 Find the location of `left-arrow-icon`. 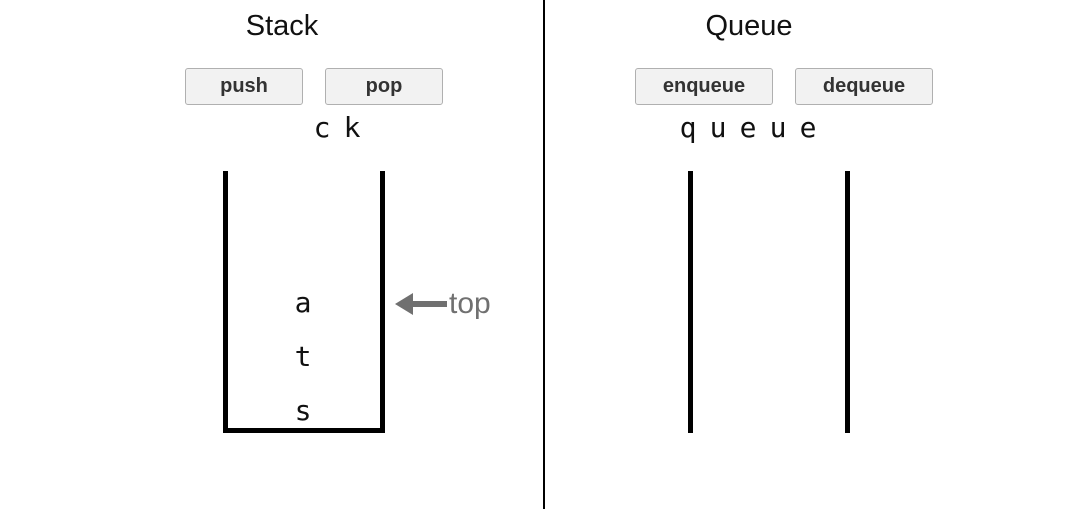

left-arrow-icon is located at coordinates (421, 304).